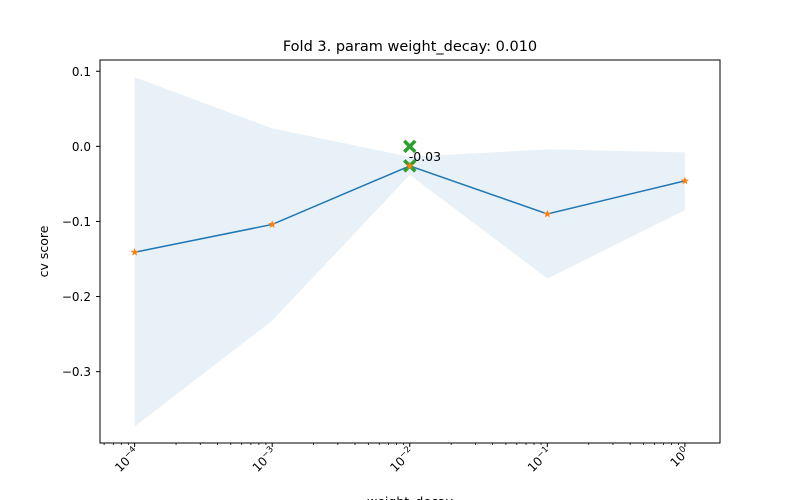  Describe the element at coordinates (402, 460) in the screenshot. I see `x-tick-label-2: 10−2` at that location.